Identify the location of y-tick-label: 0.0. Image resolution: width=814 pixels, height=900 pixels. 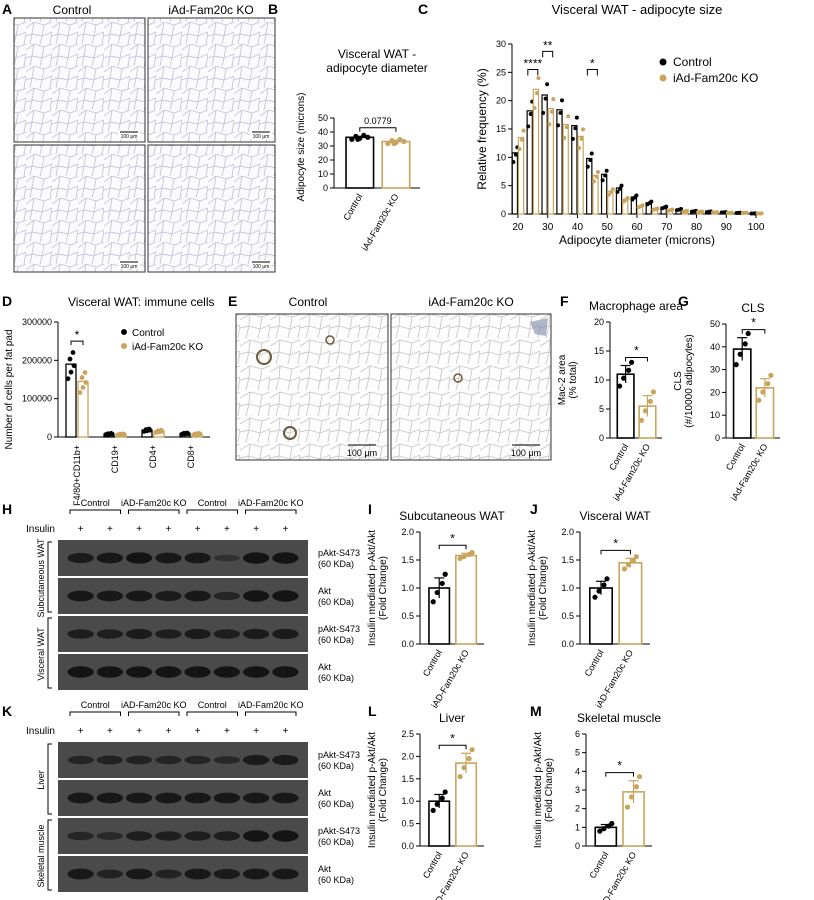
(407, 846).